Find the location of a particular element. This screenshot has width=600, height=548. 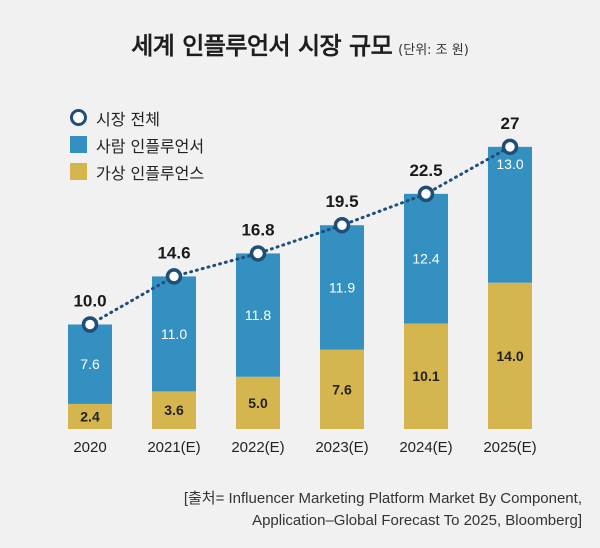

data-label-virtual: 10.1 is located at coordinates (425, 376).